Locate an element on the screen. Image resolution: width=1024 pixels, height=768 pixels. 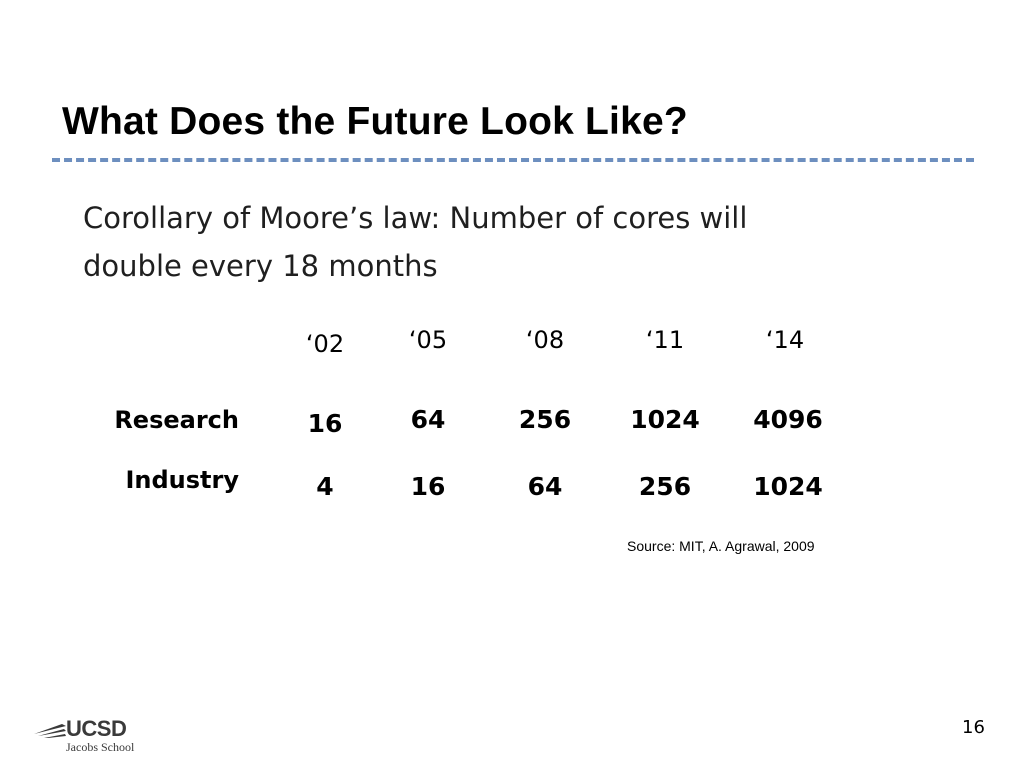
year-header: ‘05 is located at coordinates (428, 340).